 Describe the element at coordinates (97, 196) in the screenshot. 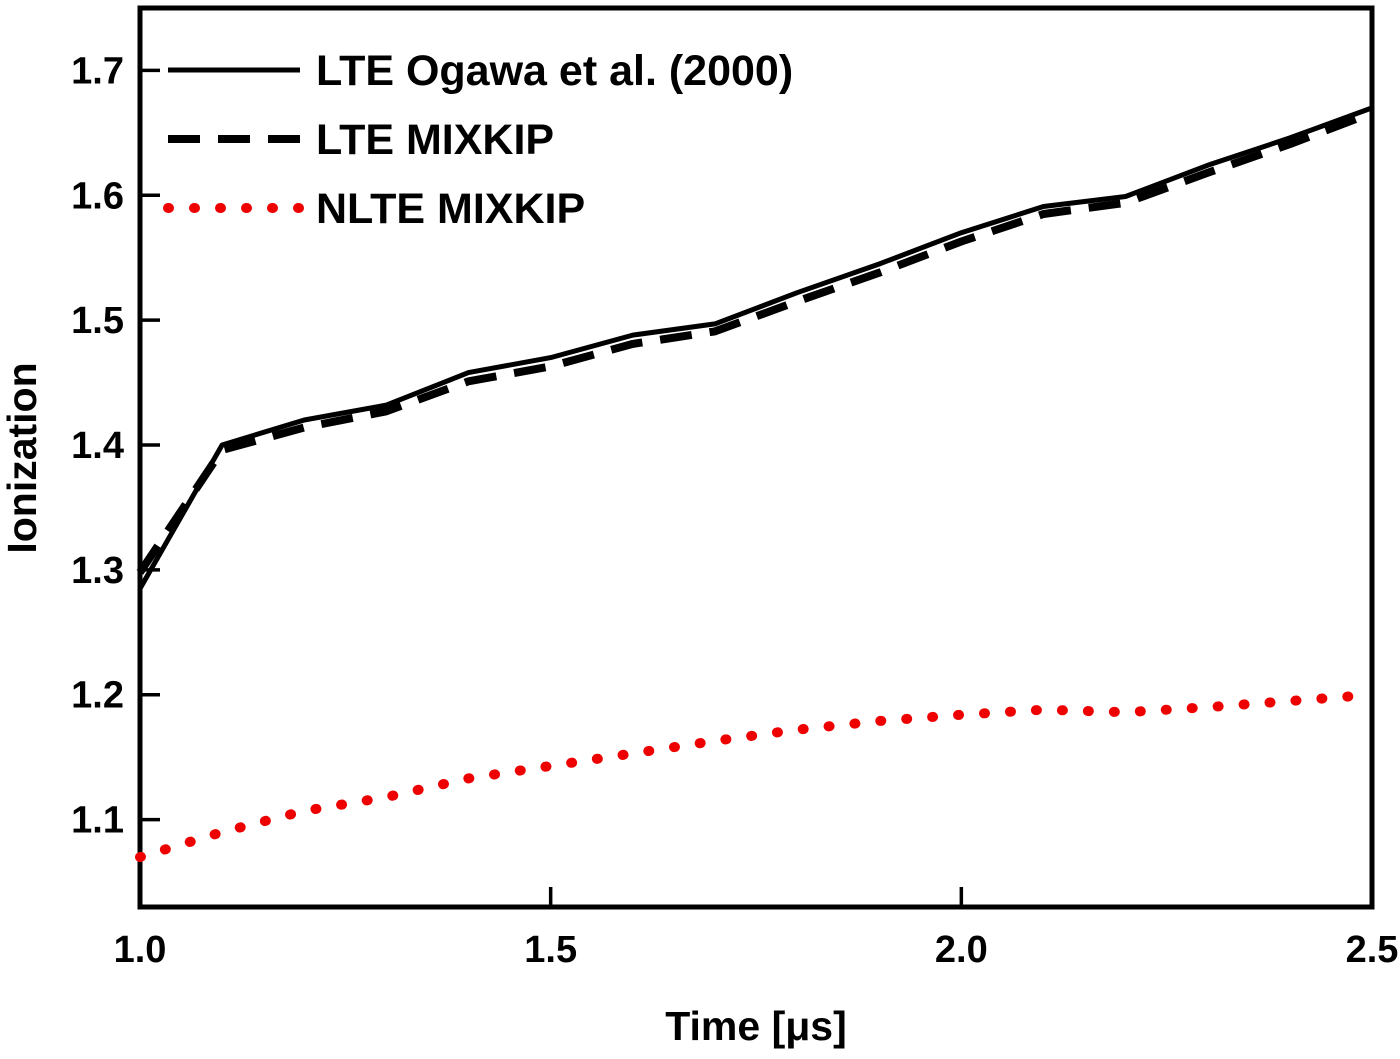

I see `y-tick-label: 1.6` at that location.